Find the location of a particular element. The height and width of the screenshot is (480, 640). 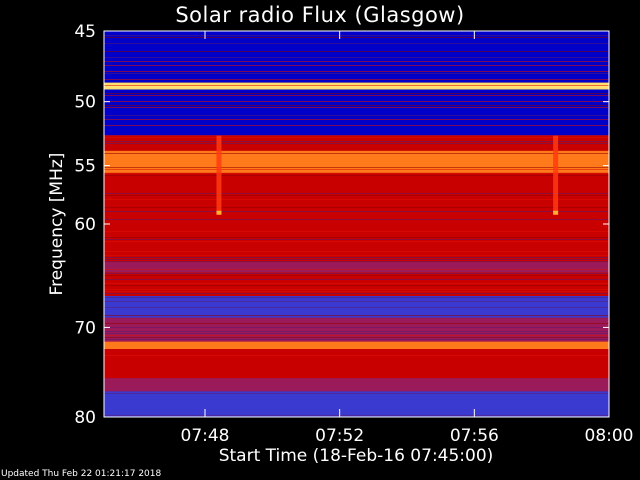

x-tick-label-08:00: 08:00 is located at coordinates (609, 436).